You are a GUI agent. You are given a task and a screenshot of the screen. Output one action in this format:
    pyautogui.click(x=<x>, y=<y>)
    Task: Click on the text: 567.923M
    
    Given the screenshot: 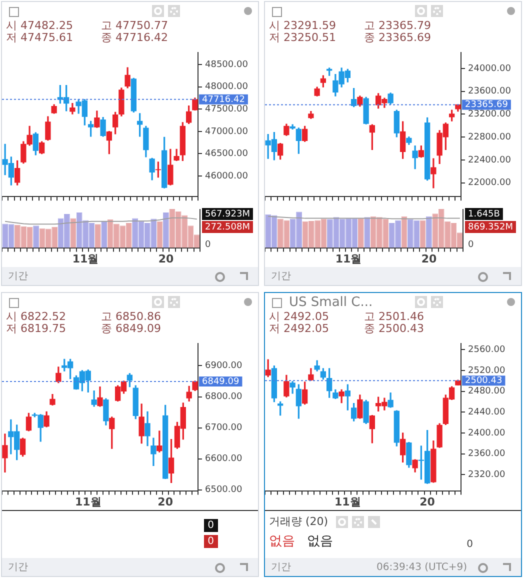 What is the action you would take?
    pyautogui.click(x=227, y=214)
    